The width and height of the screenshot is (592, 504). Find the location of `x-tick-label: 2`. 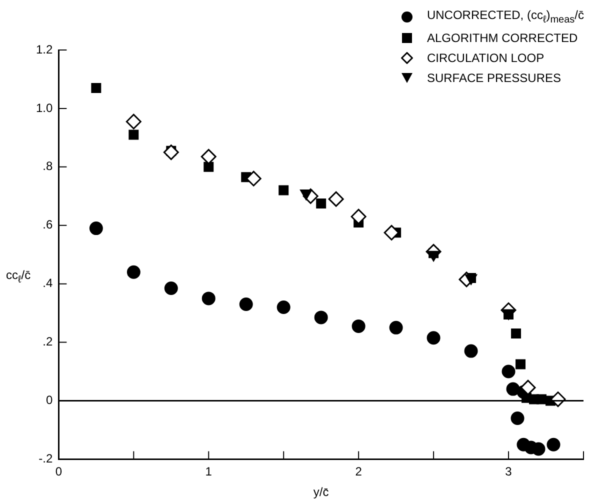

x-tick-label: 2 is located at coordinates (358, 471).